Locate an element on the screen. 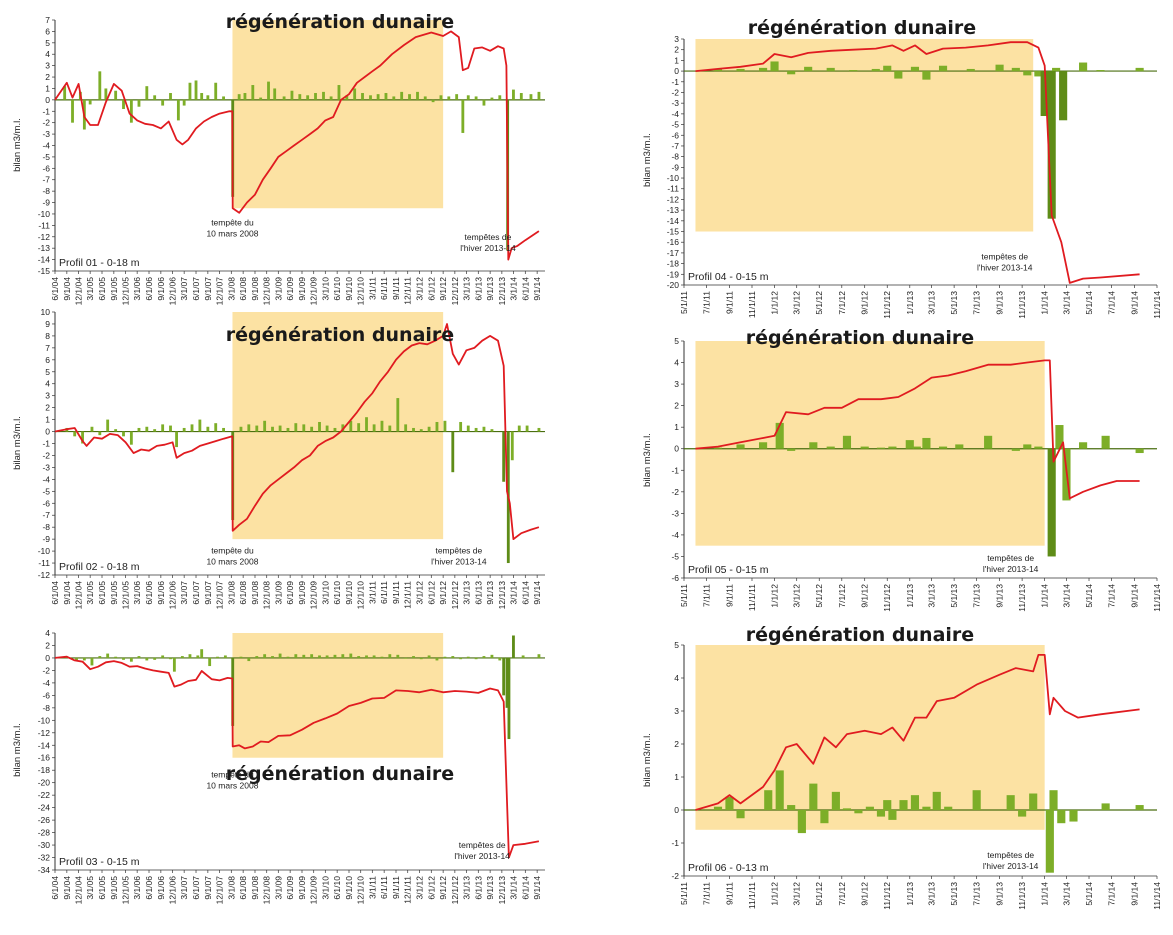 The height and width of the screenshot is (935, 1173). x-tick-label: 12/1/05 is located at coordinates (126, 890).